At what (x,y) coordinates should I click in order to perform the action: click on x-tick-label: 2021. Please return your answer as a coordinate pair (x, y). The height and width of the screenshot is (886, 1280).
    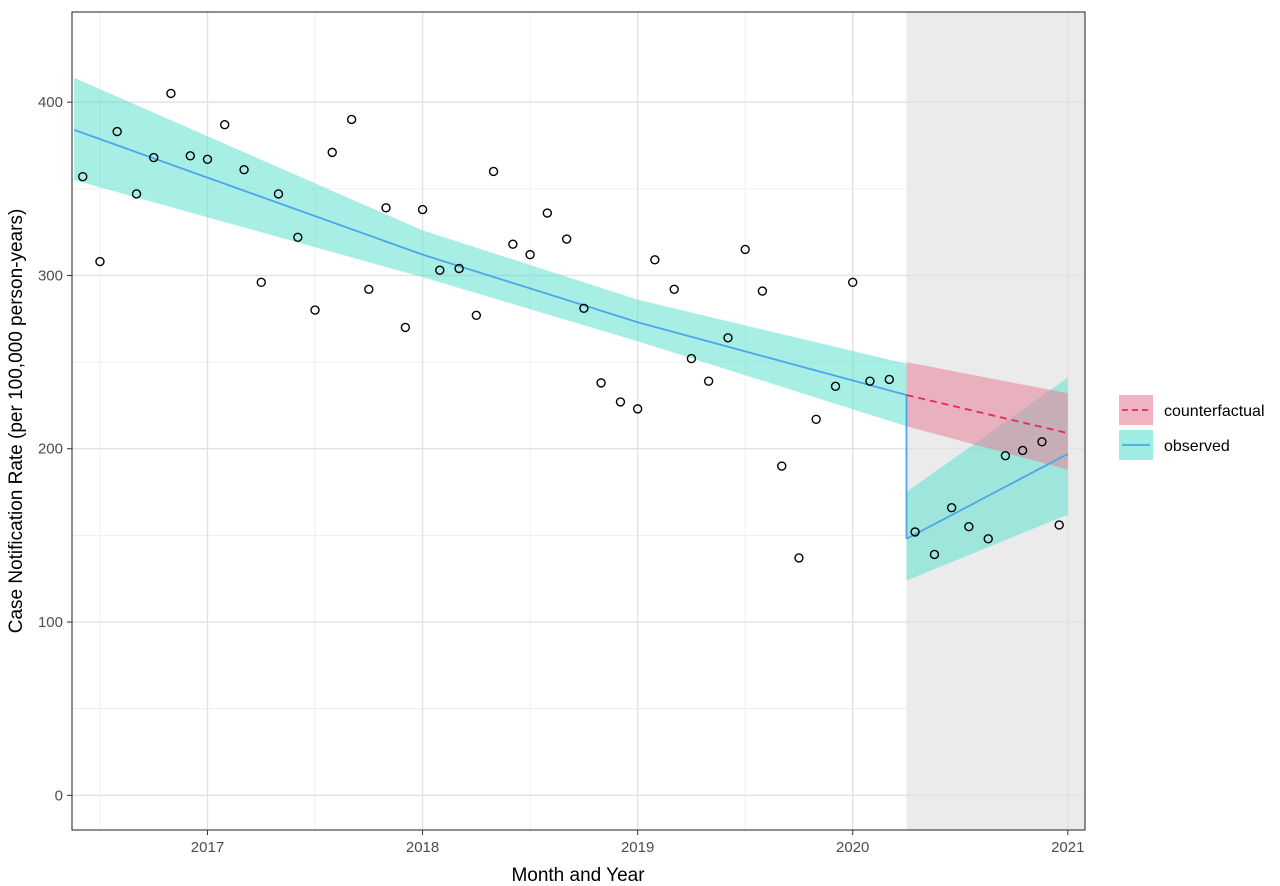
    Looking at the image, I should click on (1067, 847).